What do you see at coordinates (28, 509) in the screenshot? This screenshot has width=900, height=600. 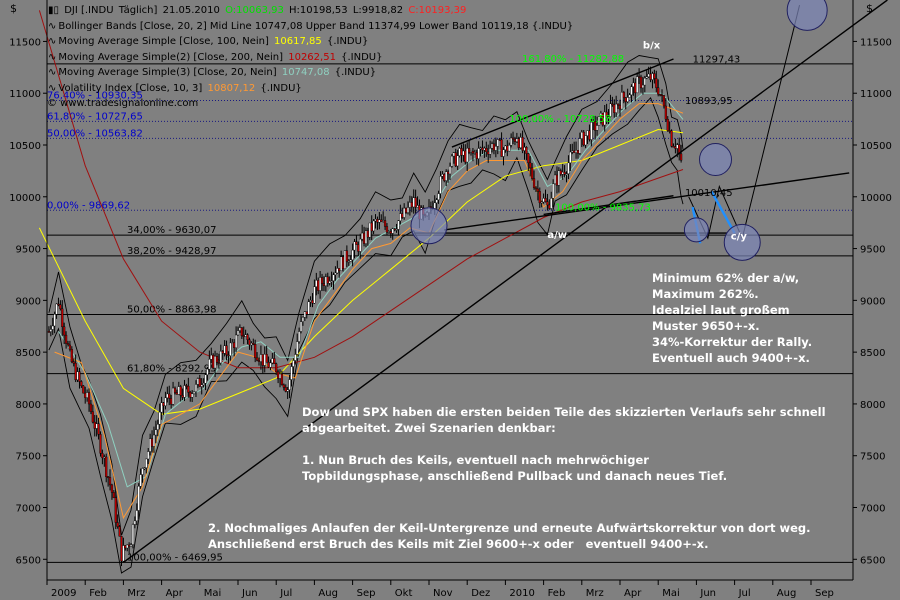 I see `y-tick-label: 7000` at bounding box center [28, 509].